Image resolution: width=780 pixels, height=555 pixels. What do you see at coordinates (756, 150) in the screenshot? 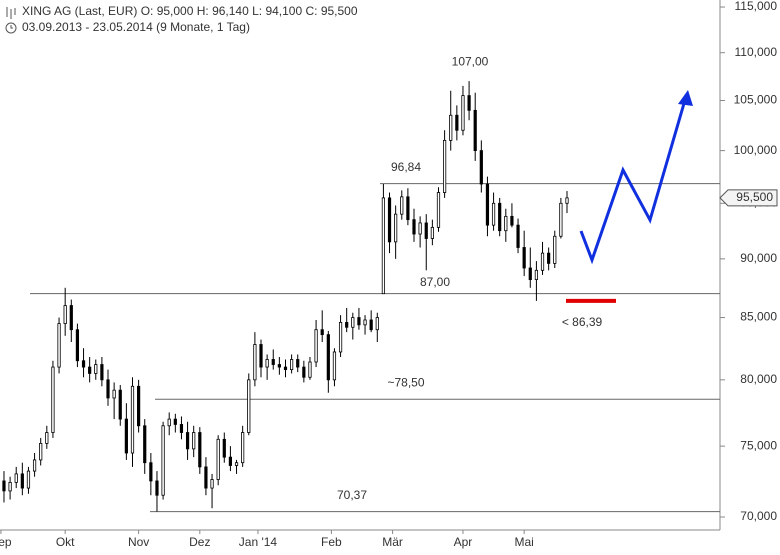
I see `y-tick-label: 100,000` at bounding box center [756, 150].